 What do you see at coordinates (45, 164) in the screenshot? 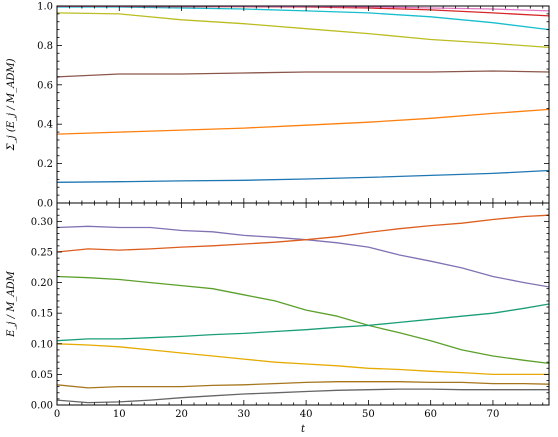
I see `y-tick-label: 0.2` at bounding box center [45, 164].